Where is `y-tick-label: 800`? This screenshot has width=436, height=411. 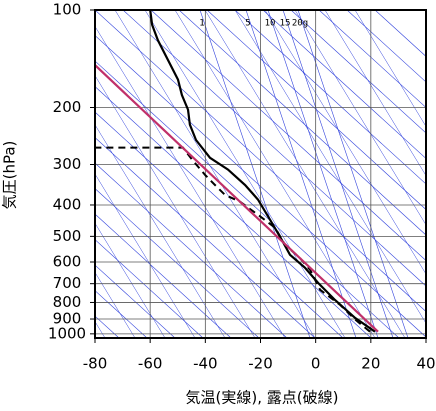 y-tick-label: 800 is located at coordinates (67, 302).